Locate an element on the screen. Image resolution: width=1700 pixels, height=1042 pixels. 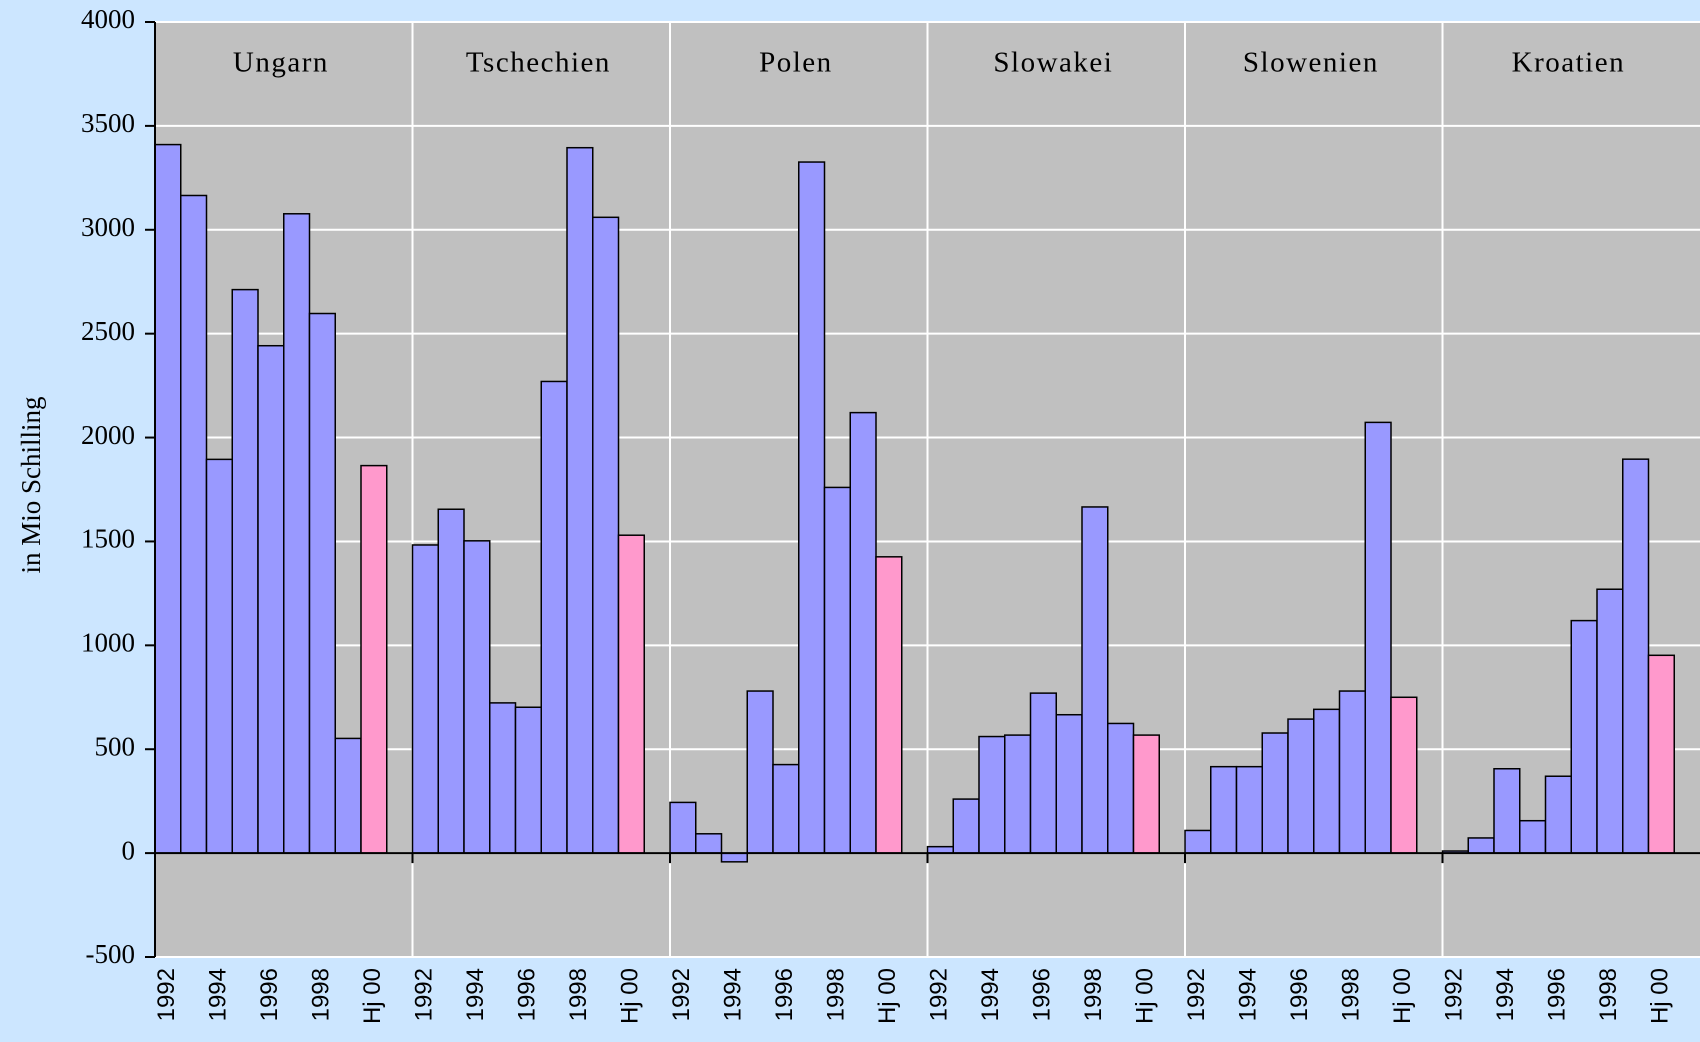
group-label: Slowenien is located at coordinates (1311, 63).